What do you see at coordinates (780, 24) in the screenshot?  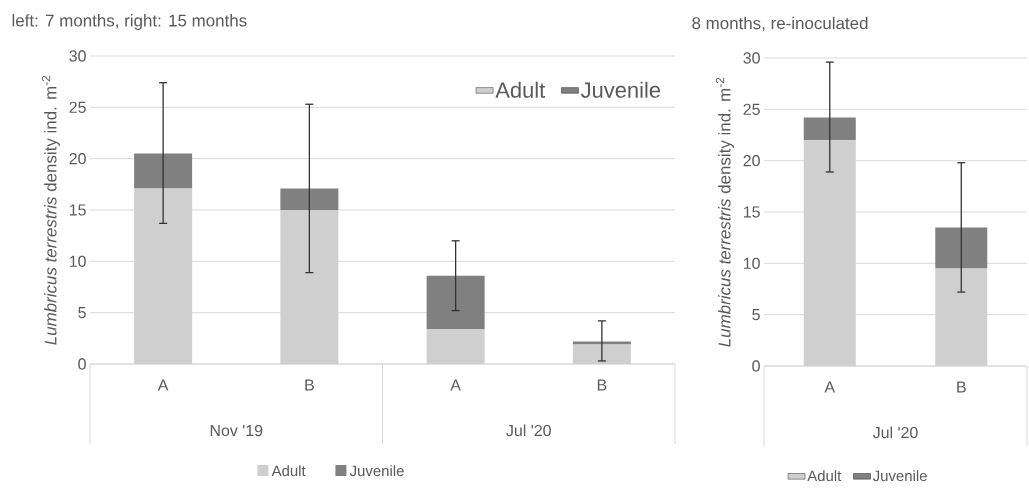 I see `chart-title: 8 months, re-inoculated` at bounding box center [780, 24].